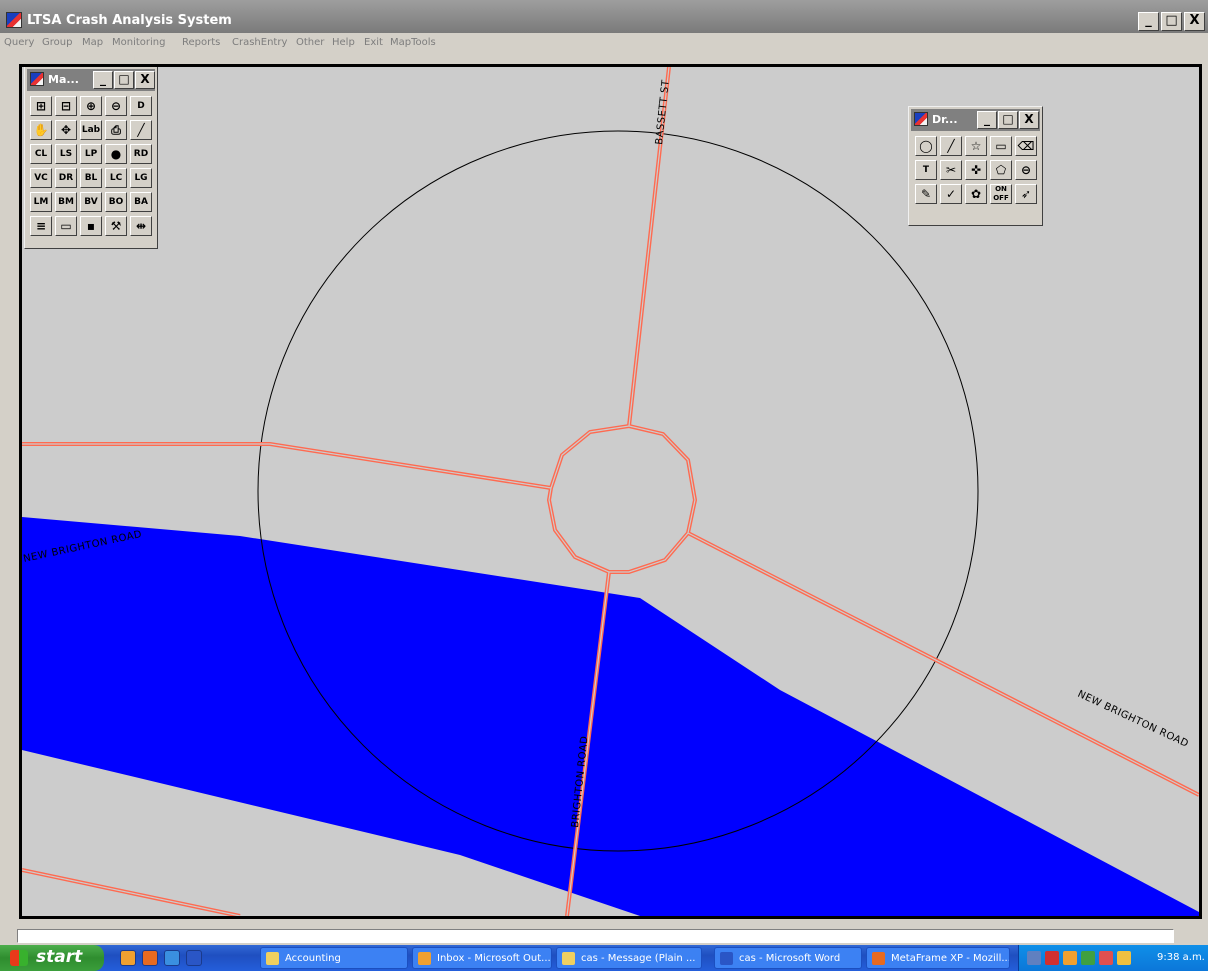  Describe the element at coordinates (41, 202) in the screenshot. I see `map-tool-lm: LM` at that location.